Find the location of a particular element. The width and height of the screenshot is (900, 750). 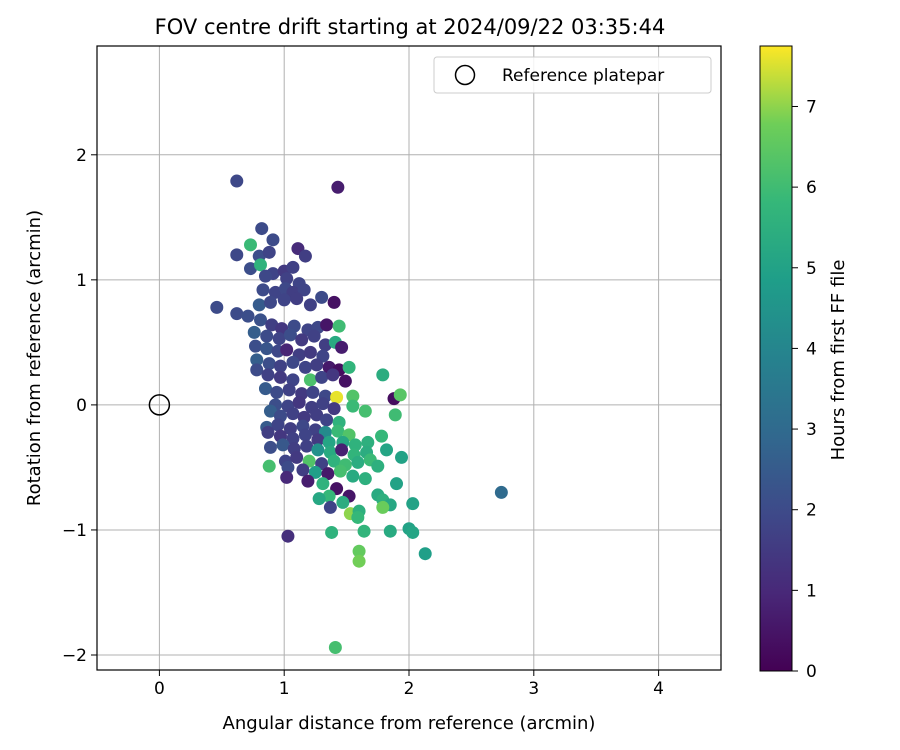

y-tick-label: −2 is located at coordinates (74, 656).